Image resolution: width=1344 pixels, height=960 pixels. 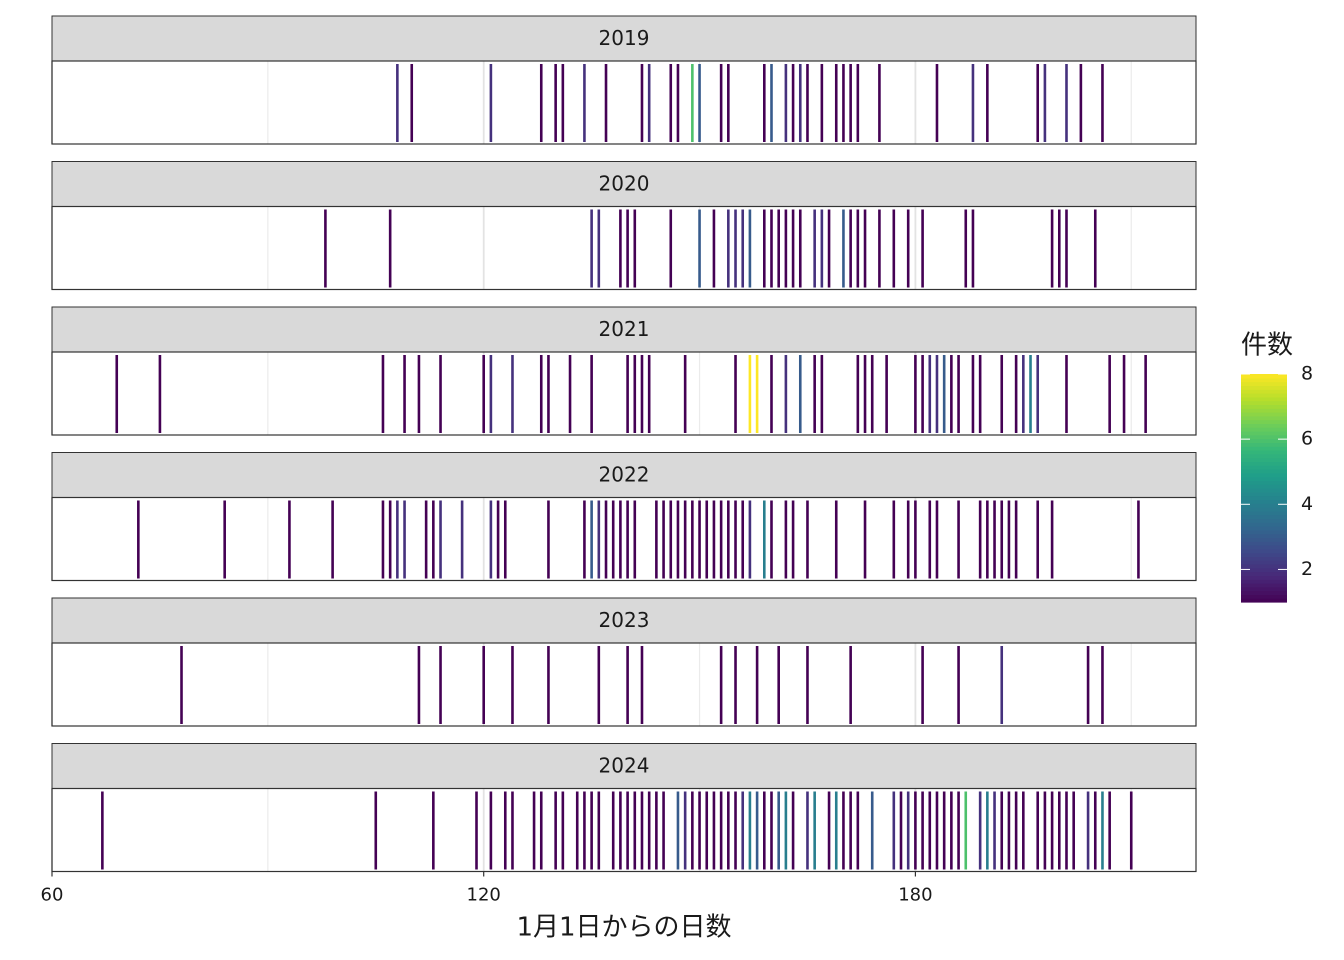 I want to click on strip-label: 2020, so click(x=624, y=184).